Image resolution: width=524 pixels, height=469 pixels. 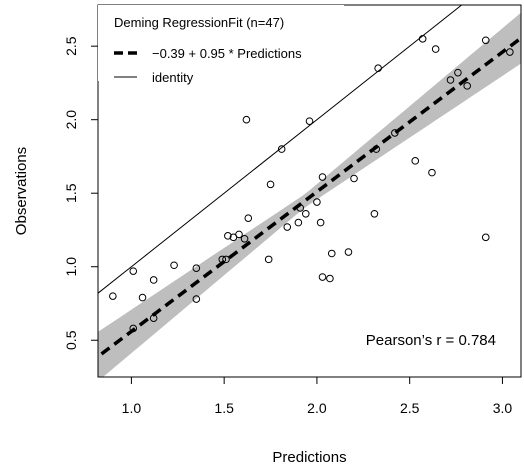 I want to click on legend-identity-label: identity, so click(x=173, y=77).